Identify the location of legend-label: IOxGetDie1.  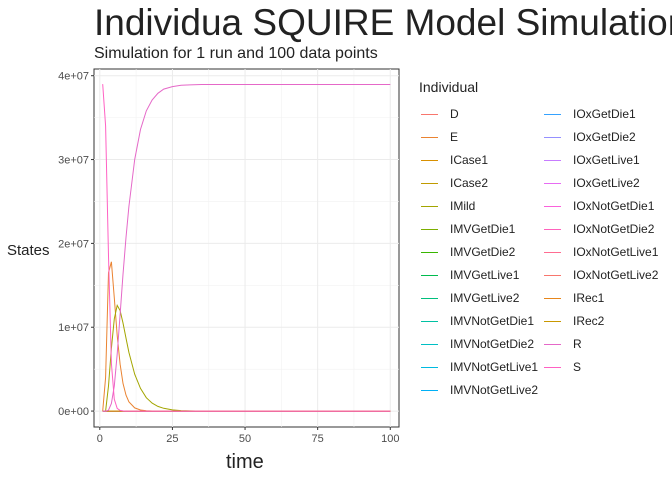
(604, 114).